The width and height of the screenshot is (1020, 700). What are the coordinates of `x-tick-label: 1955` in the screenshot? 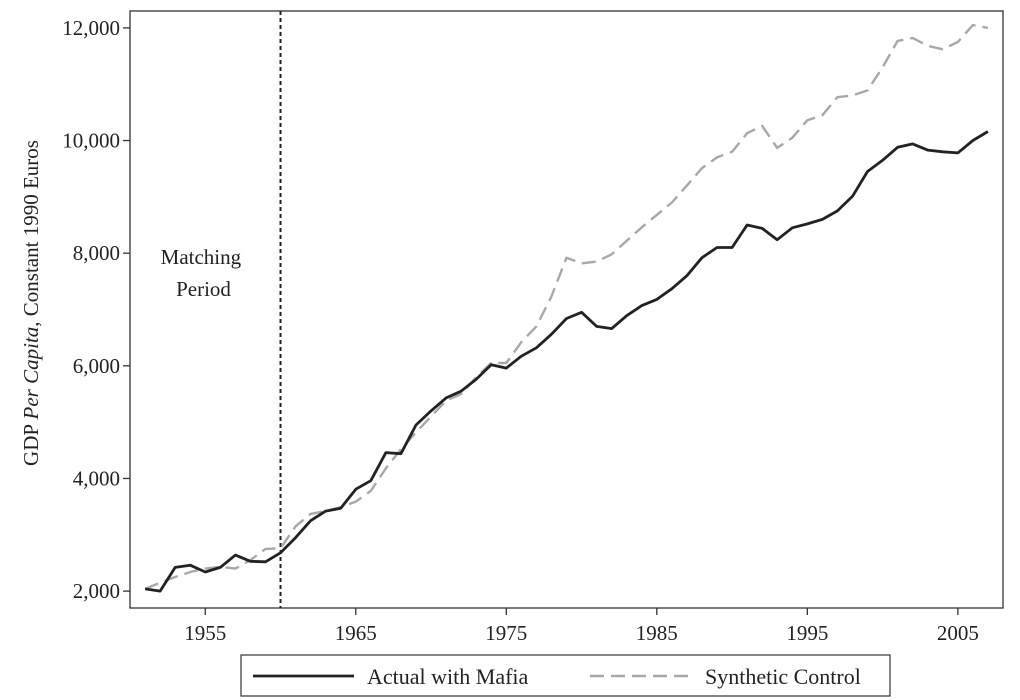 It's located at (205, 633).